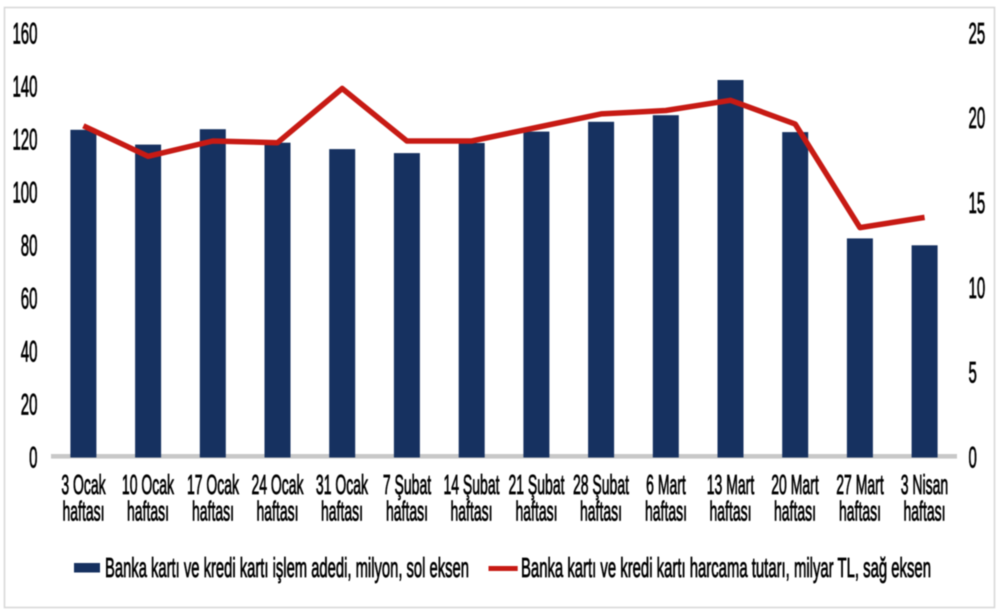 The width and height of the screenshot is (1000, 615). Describe the element at coordinates (536, 485) in the screenshot. I see `svg-text: 21 Şubat` at that location.